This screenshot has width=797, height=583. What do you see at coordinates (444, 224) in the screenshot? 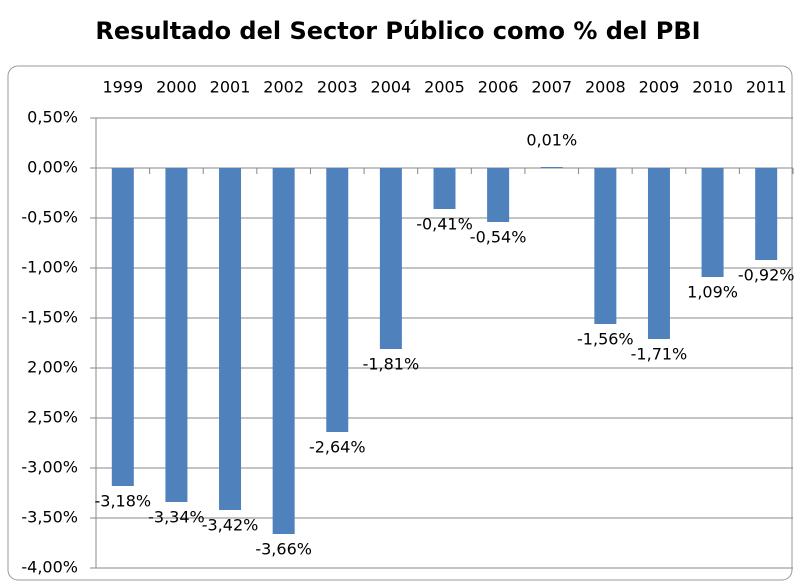
I see `data-label: -0,41%` at bounding box center [444, 224].